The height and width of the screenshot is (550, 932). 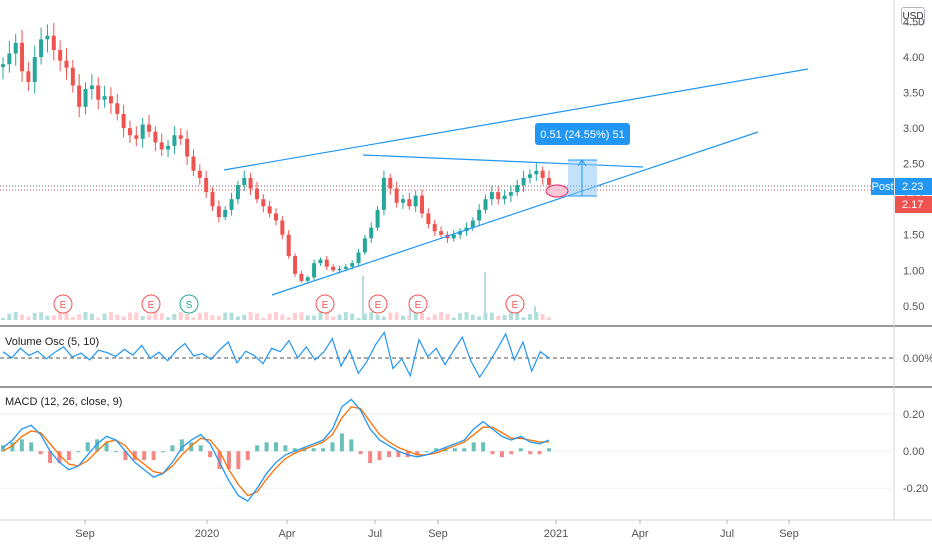 What do you see at coordinates (582, 135) in the screenshot?
I see `measure-label: 0.51 (24.55%) 51` at bounding box center [582, 135].